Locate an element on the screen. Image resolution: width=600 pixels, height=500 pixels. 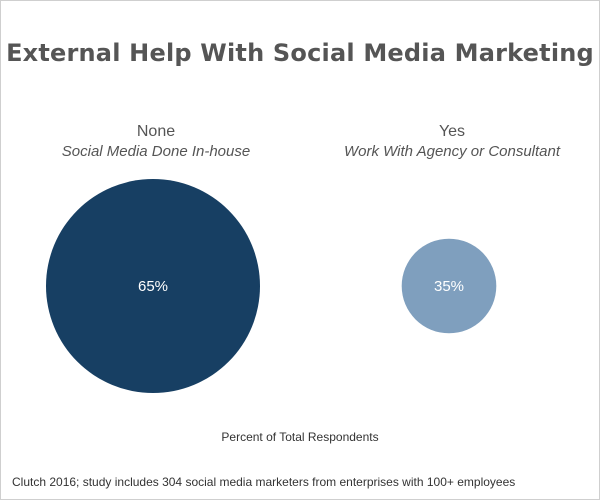
x-axis-label: Percent of Total Respondents is located at coordinates (300, 437).